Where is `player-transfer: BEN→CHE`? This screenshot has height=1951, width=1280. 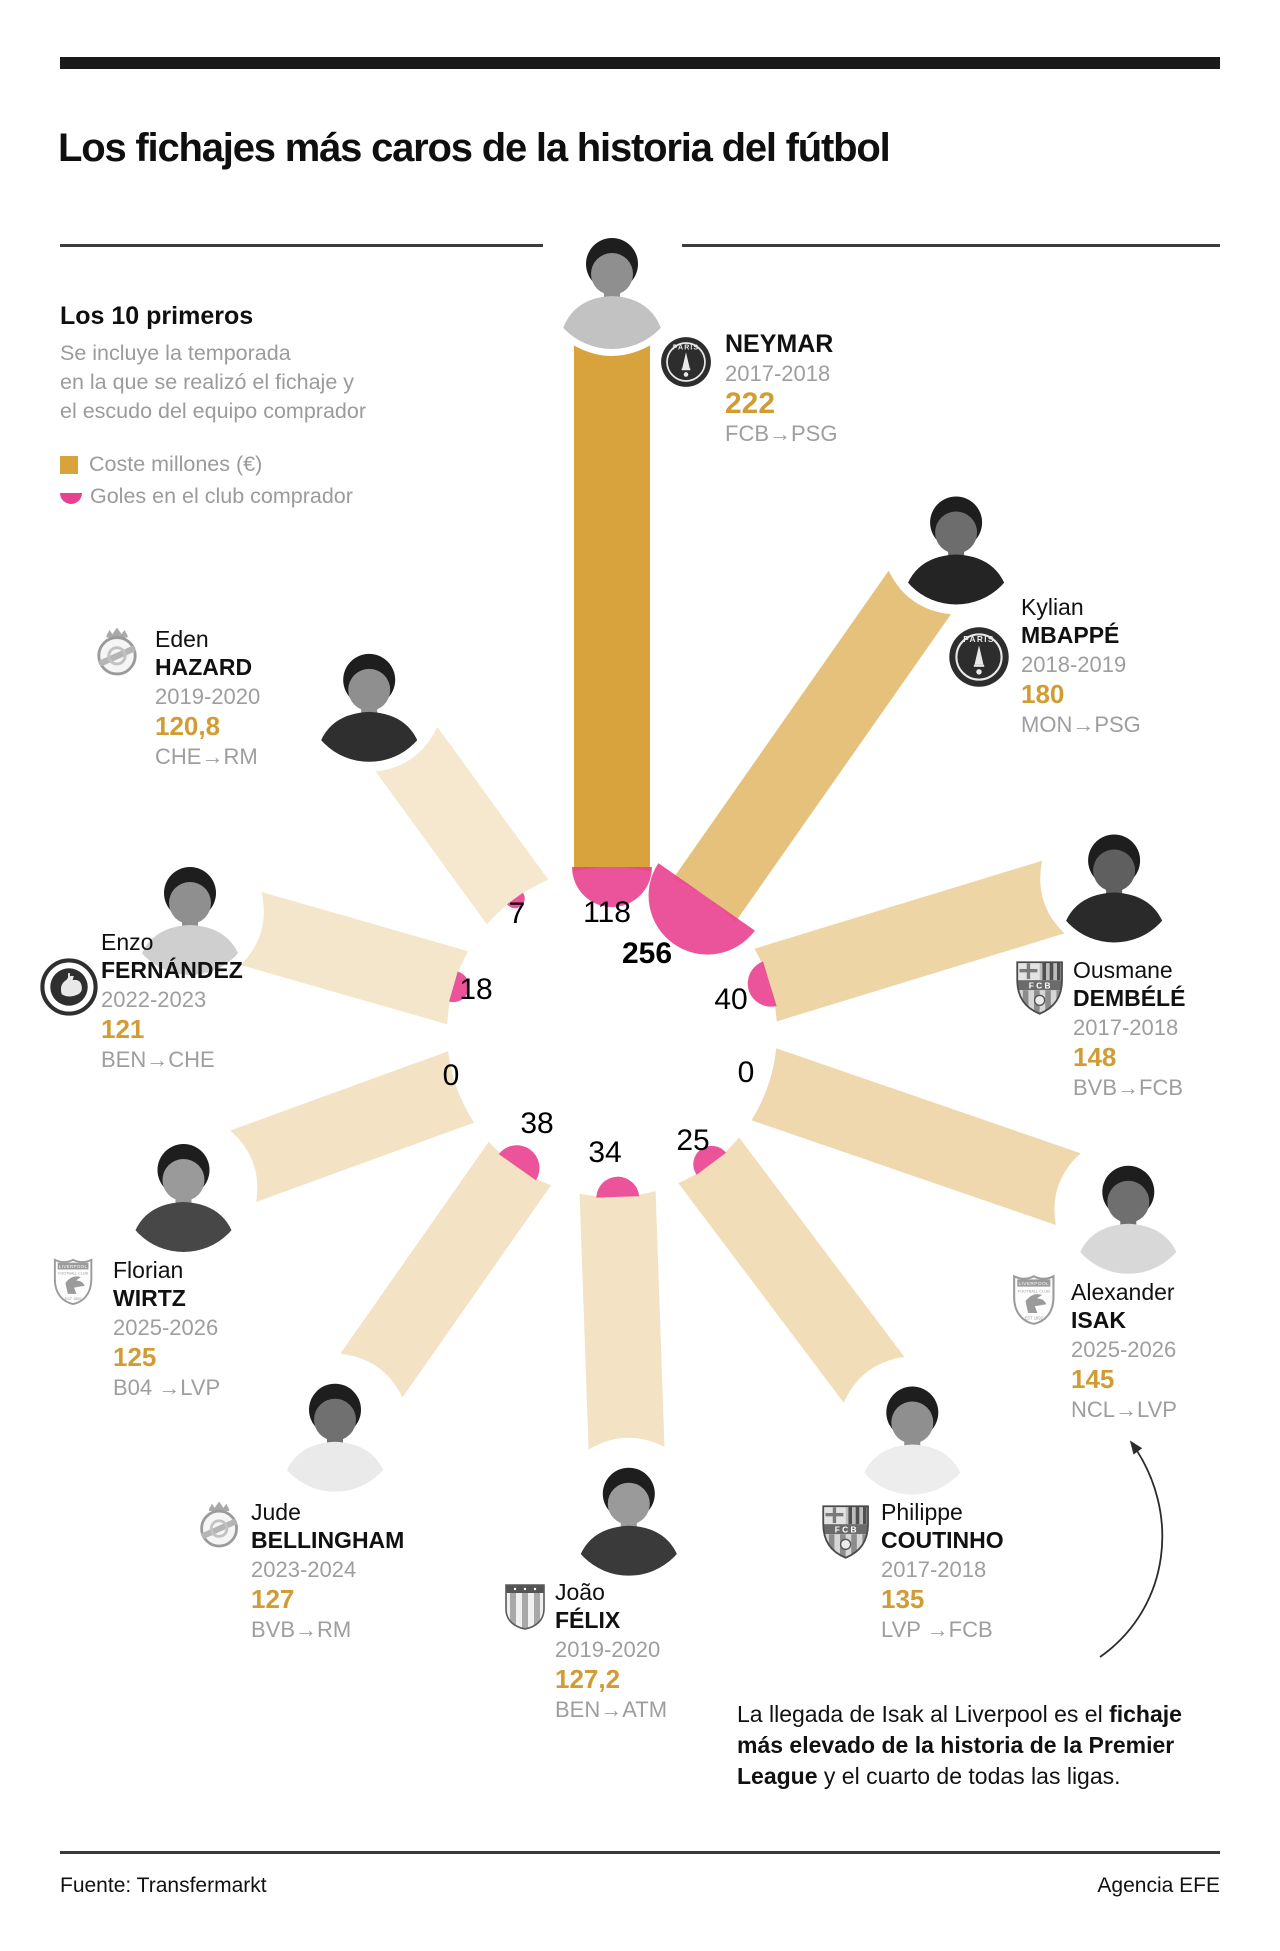
player-transfer: BEN→CHE is located at coordinates (158, 1059).